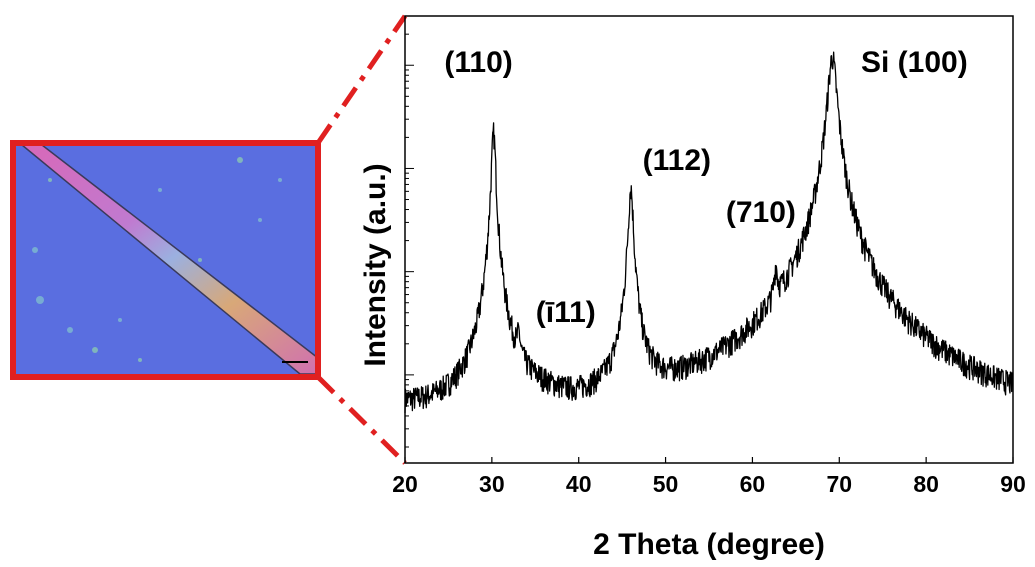 The height and width of the screenshot is (567, 1035). I want to click on micrograph-inset, so click(165, 260).